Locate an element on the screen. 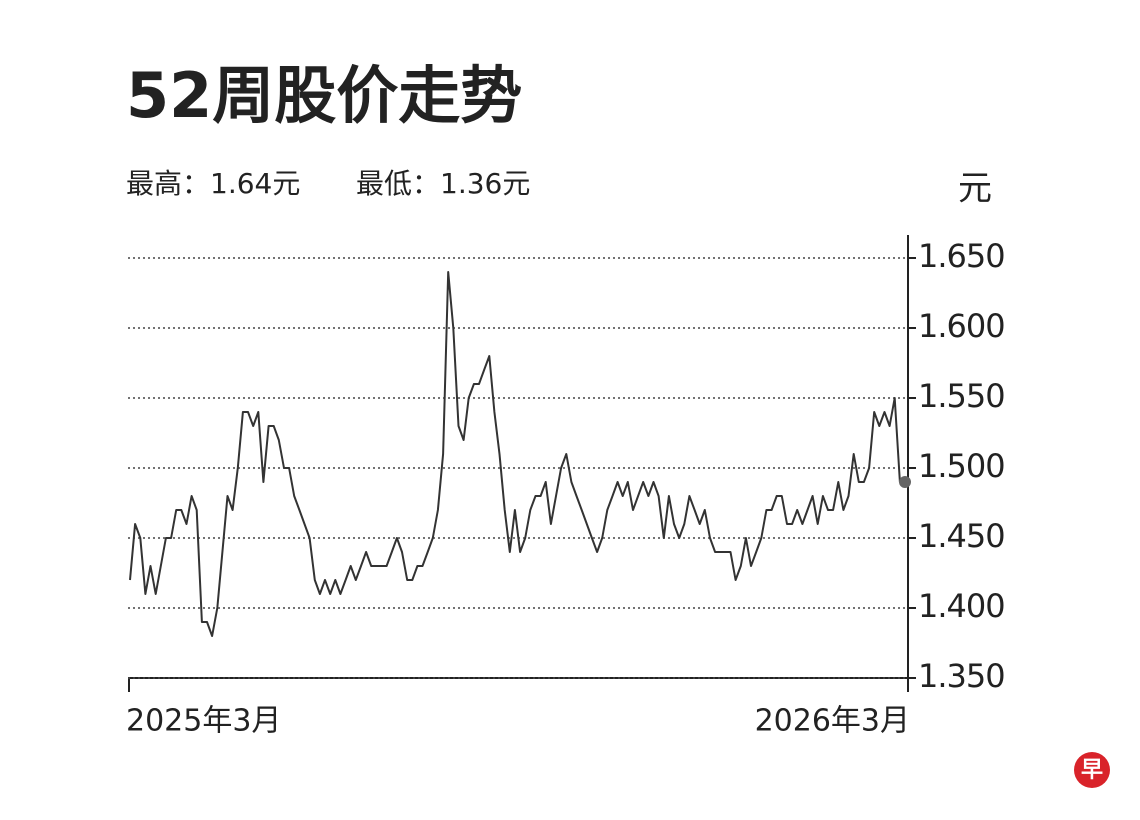 The width and height of the screenshot is (1140, 820). y-tick-label: 1.650 is located at coordinates (961, 256).